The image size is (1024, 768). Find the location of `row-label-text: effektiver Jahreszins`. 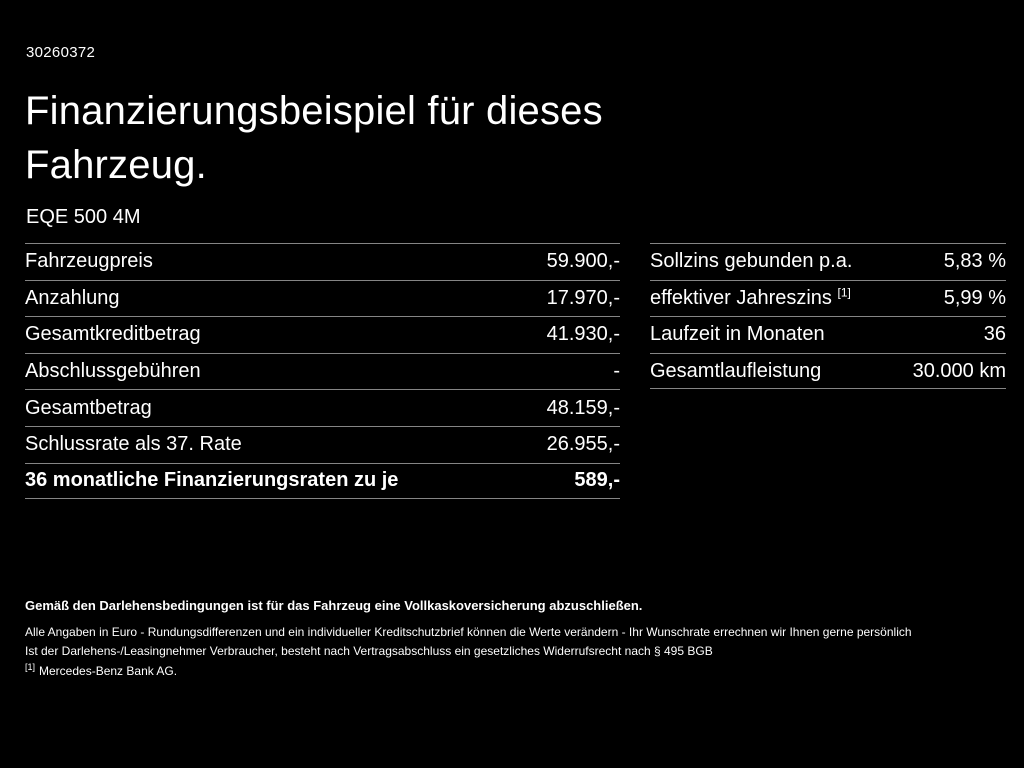

row-label-text: effektiver Jahreszins is located at coordinates (741, 297).